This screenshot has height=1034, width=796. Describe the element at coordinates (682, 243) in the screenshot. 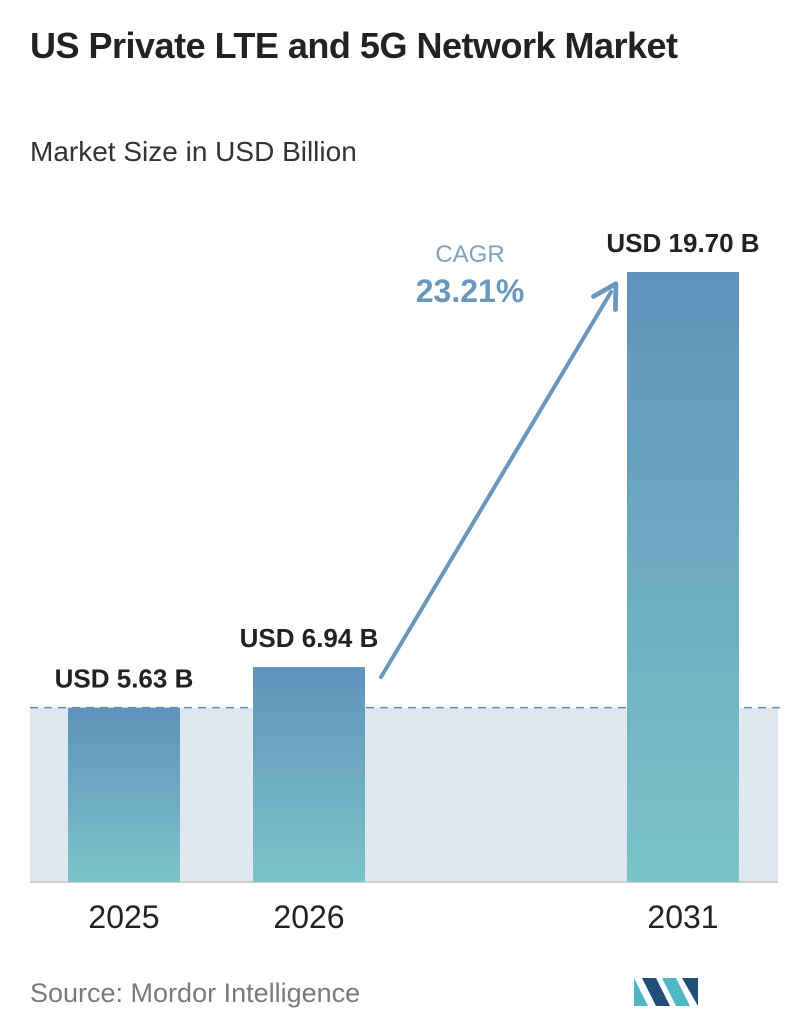

I see `data-label-2031: USD 19.70 B` at that location.